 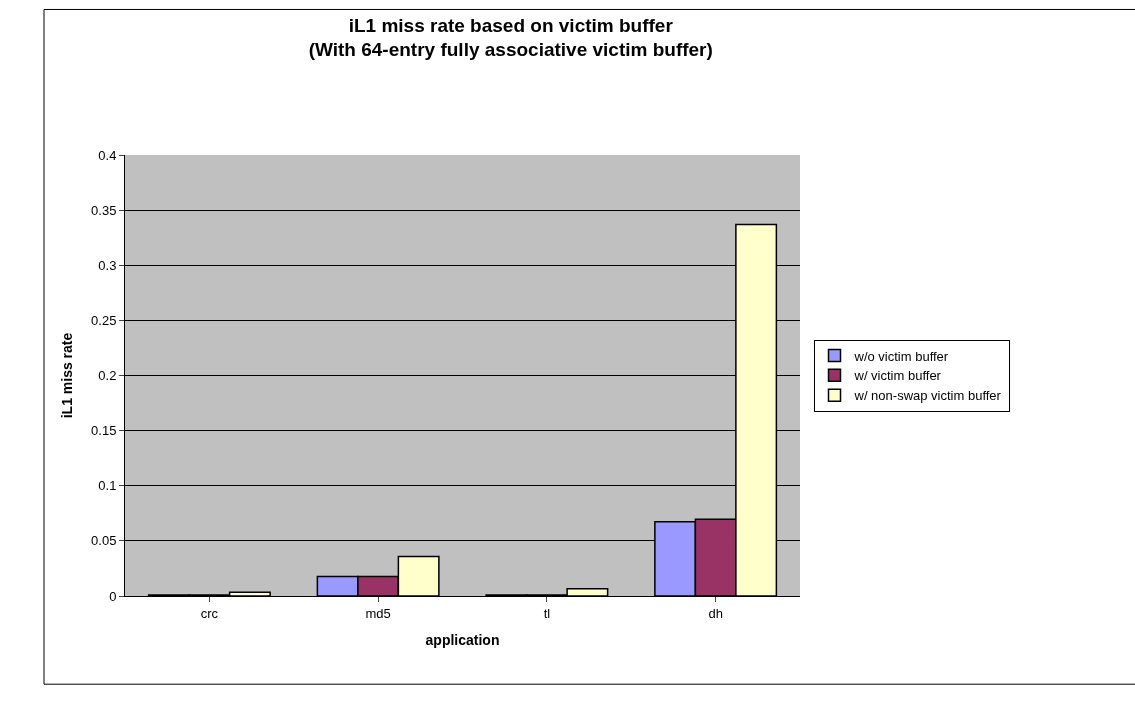 I want to click on y-tick-label: 0.1, so click(x=107, y=486).